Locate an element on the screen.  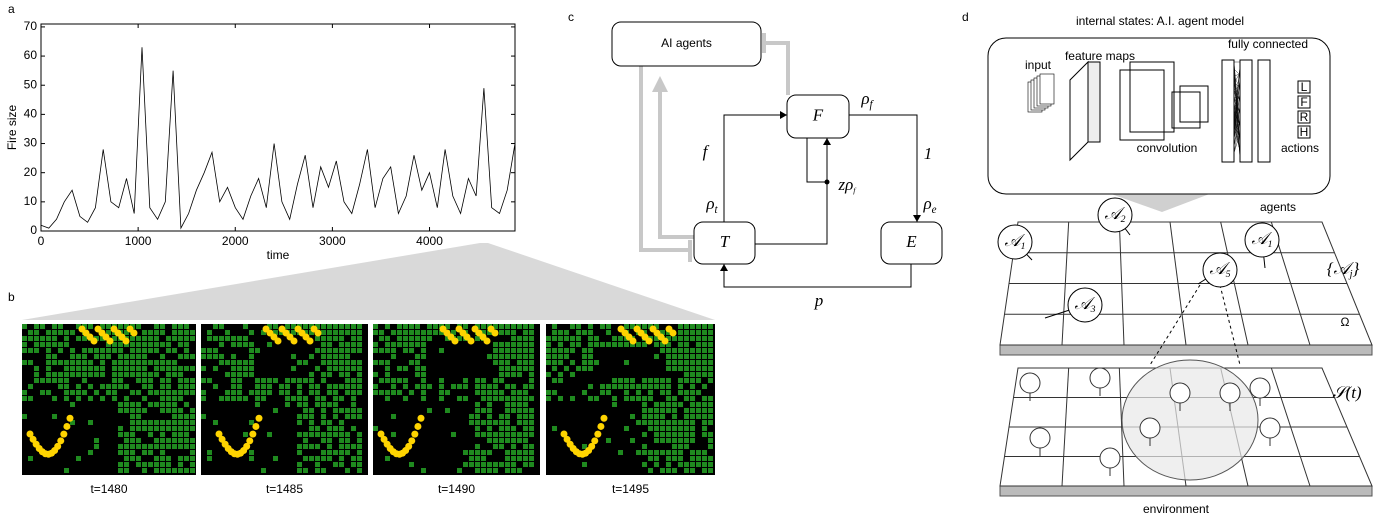
agent is located at coordinates (1262, 240).